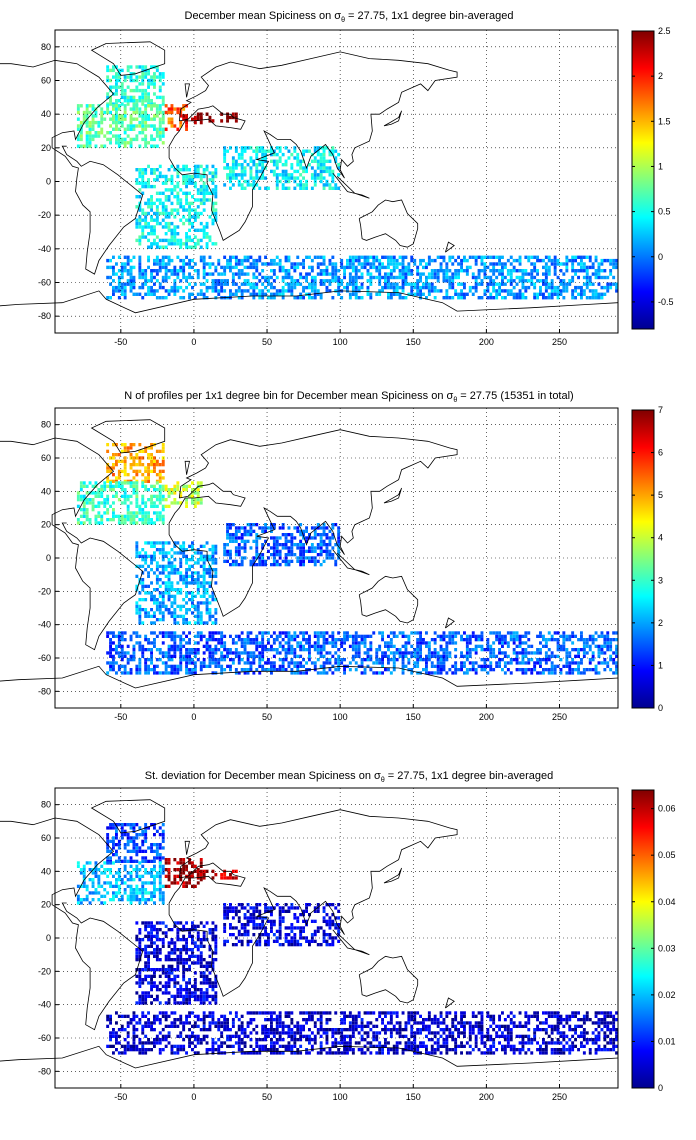  Describe the element at coordinates (660, 580) in the screenshot. I see `colorbar-tick-label: 3` at that location.